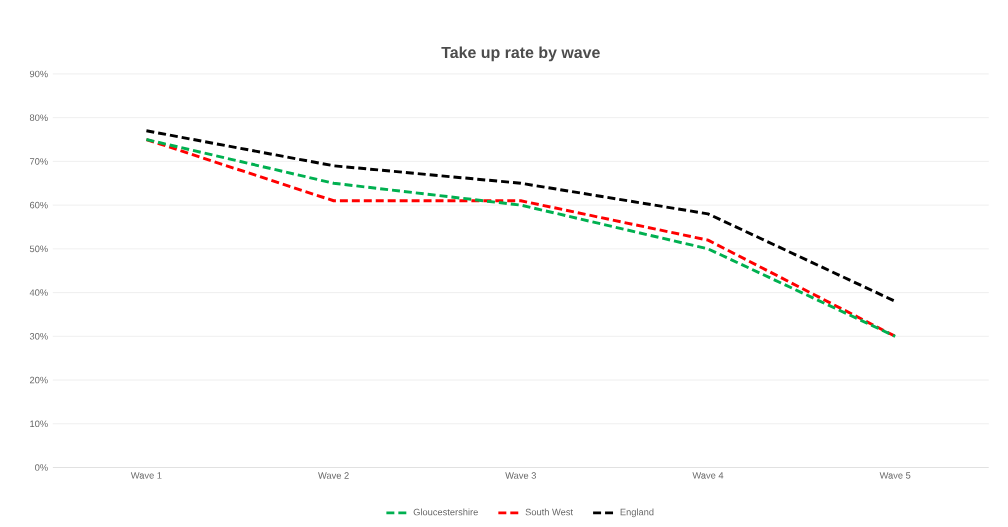 Image resolution: width=1008 pixels, height=527 pixels. I want to click on x-tick-label: Wave 2, so click(333, 475).